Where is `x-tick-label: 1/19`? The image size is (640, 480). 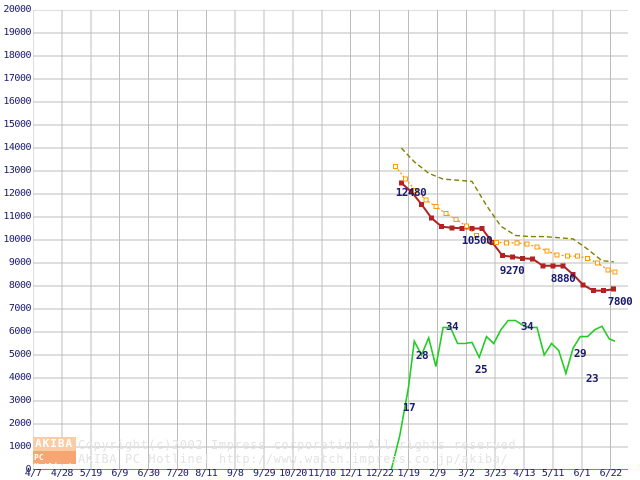
x-tick-label: 1/19 is located at coordinates (408, 473).